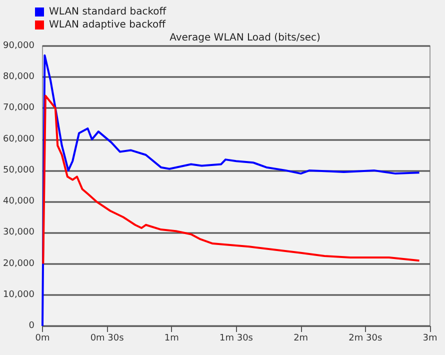 The image size is (445, 355). What do you see at coordinates (18, 108) in the screenshot?
I see `y-tick-label: 70,000` at bounding box center [18, 108].